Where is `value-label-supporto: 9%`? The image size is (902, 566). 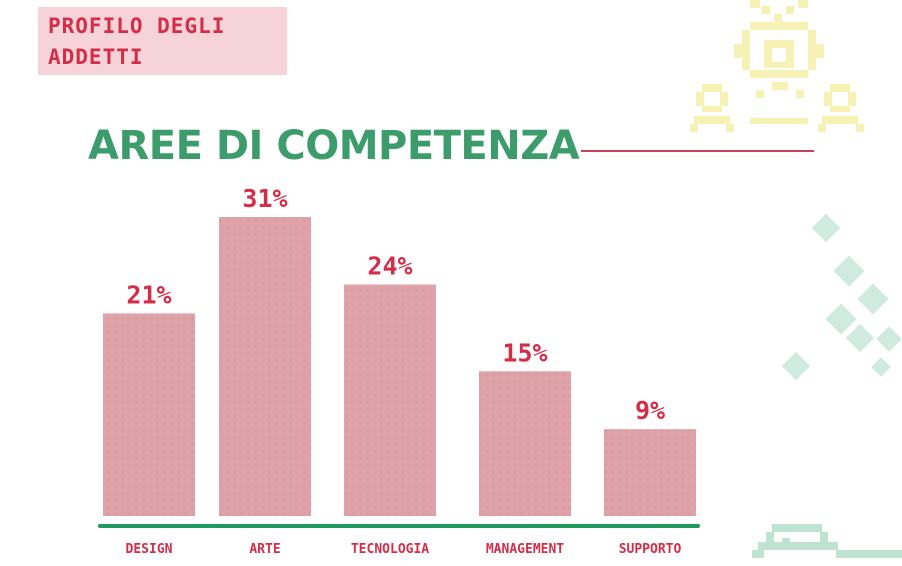 value-label-supporto: 9% is located at coordinates (650, 410).